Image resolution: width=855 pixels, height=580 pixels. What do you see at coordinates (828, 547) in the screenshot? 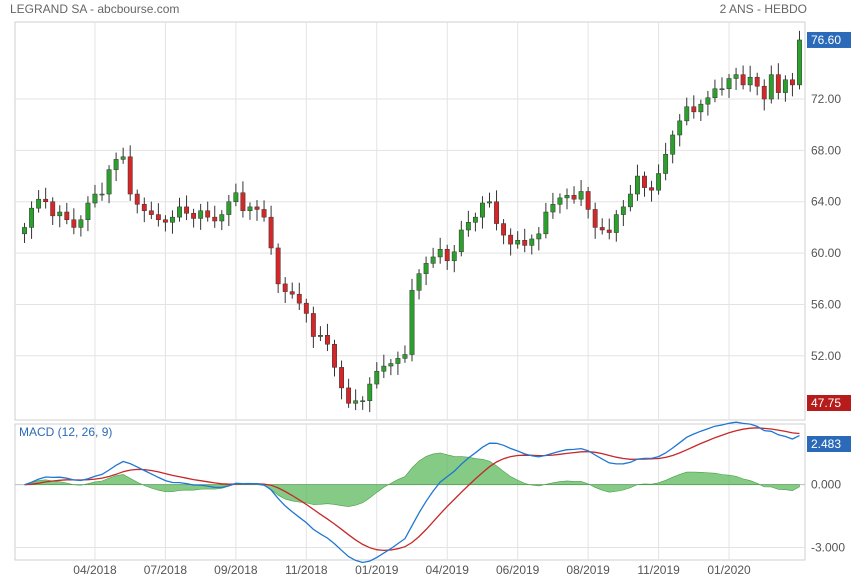
I see `macd-y-tick: -3.000` at bounding box center [828, 547].